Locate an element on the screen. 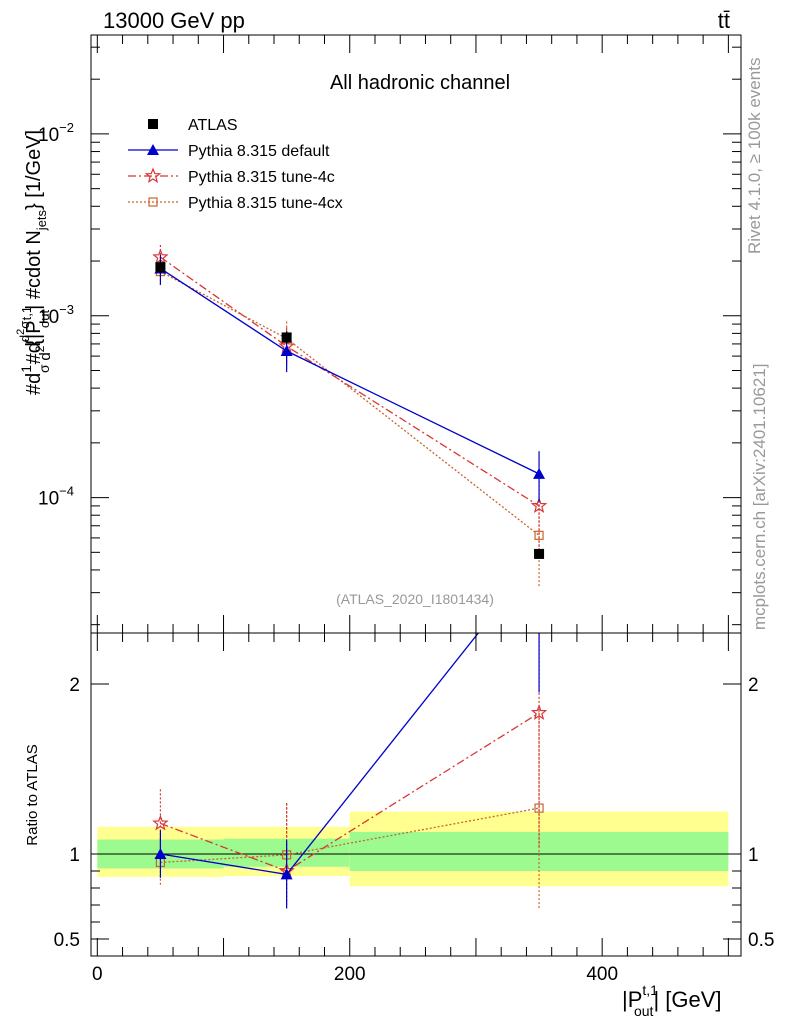  series-line-tune4cx is located at coordinates (350, 403).